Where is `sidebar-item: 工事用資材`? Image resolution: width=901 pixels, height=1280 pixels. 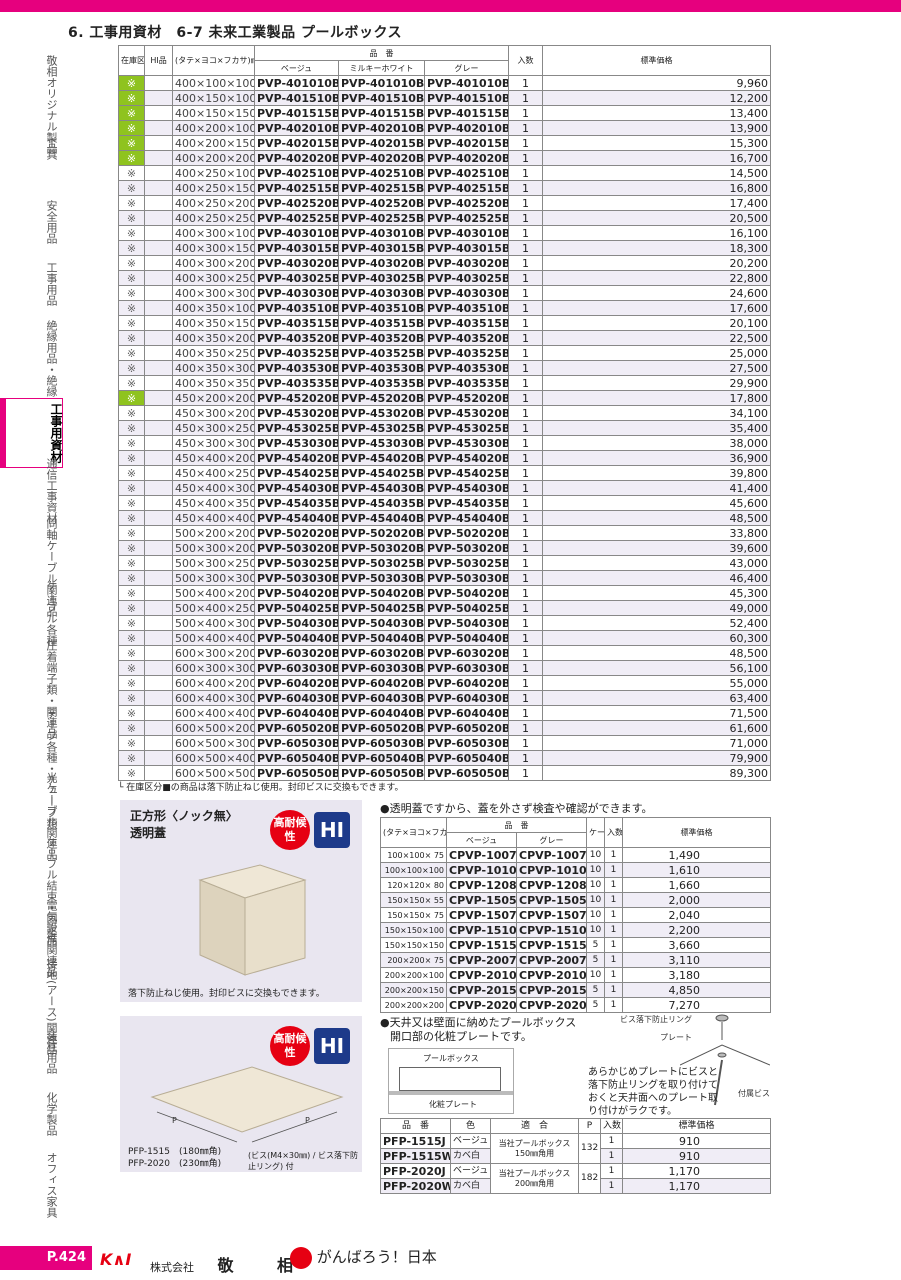
sidebar-item: 工事用資材 is located at coordinates (31, 433).